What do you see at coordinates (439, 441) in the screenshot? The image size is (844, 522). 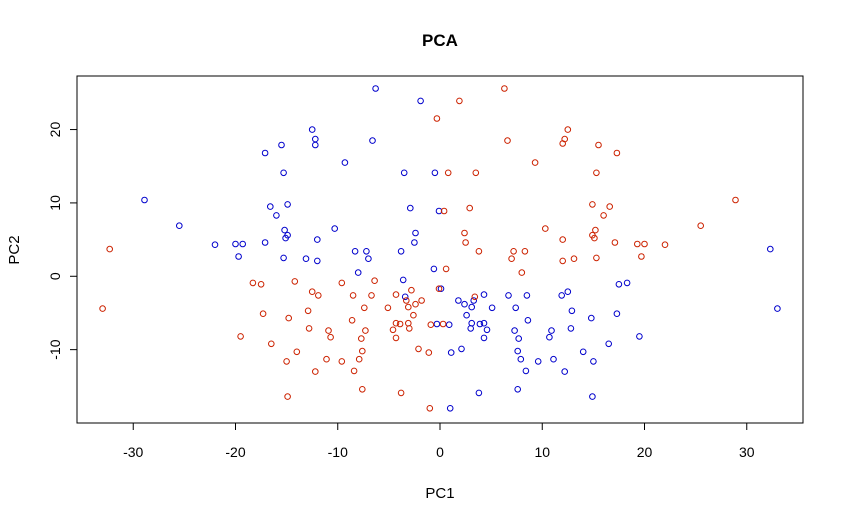 I see `x-axis: -30 -20 -10 0 10 20 30` at bounding box center [439, 441].